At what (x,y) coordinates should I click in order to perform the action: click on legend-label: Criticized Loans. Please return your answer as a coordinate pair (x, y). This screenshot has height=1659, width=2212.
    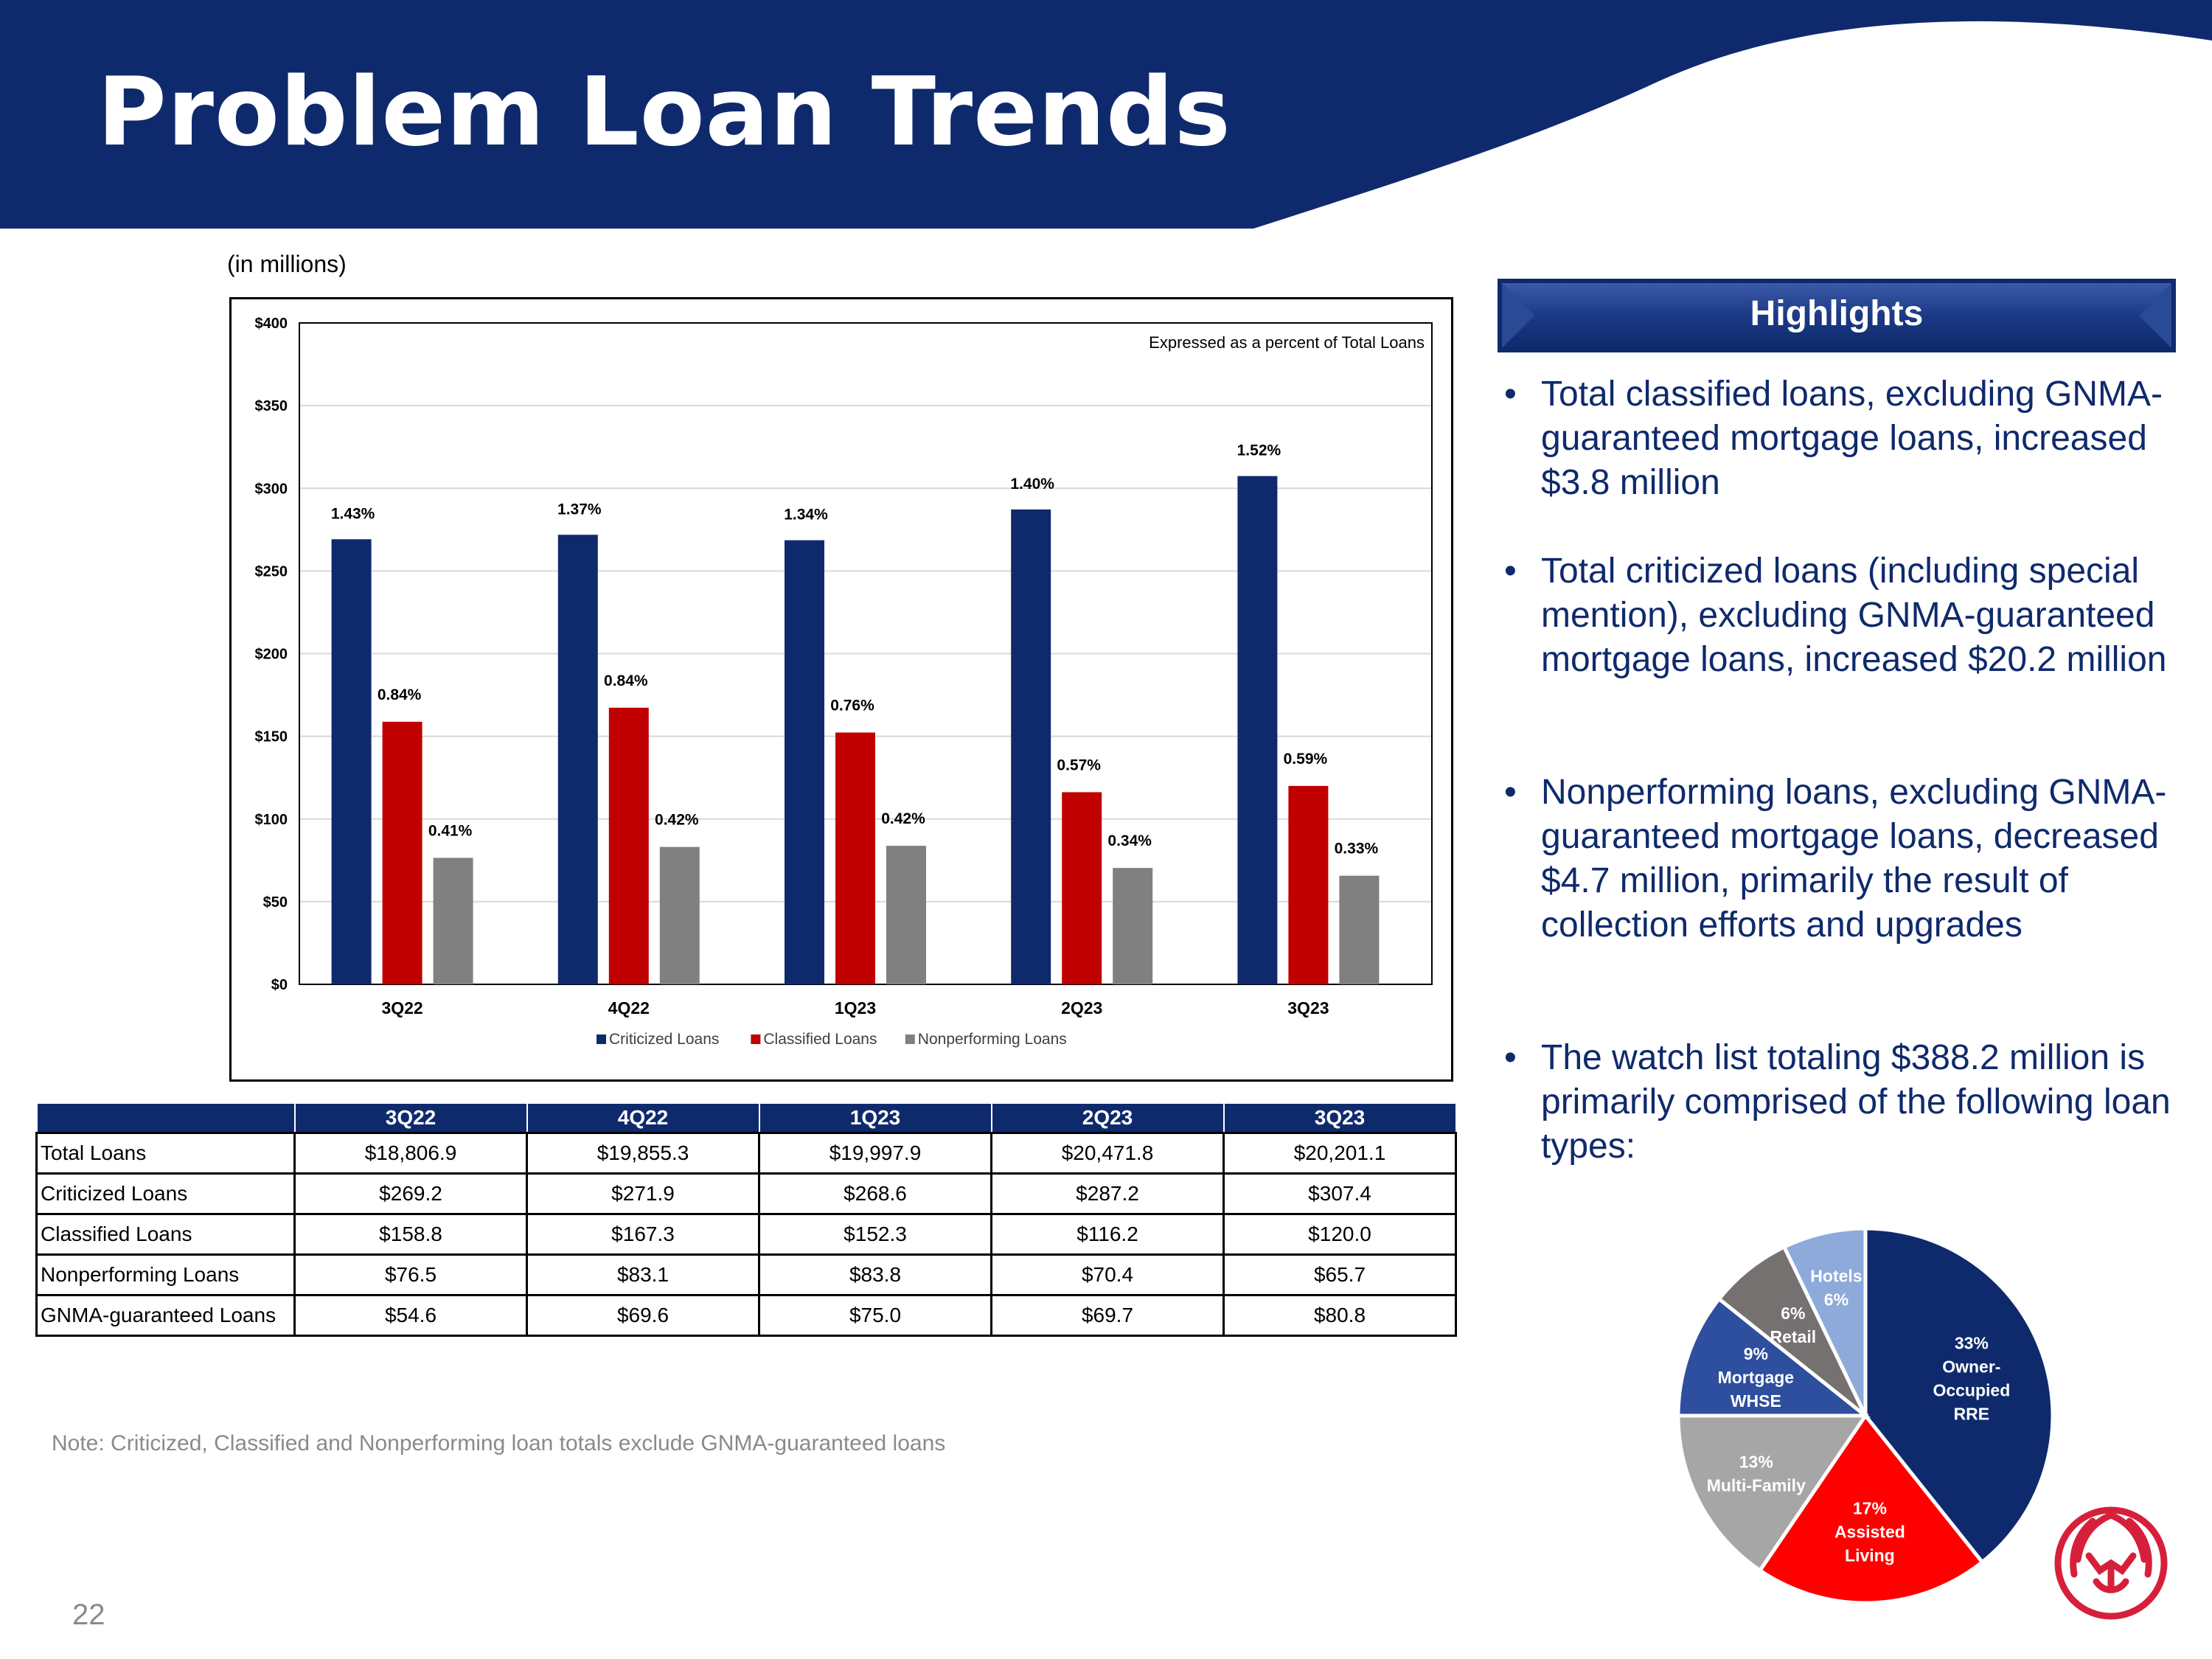
    Looking at the image, I should click on (664, 1039).